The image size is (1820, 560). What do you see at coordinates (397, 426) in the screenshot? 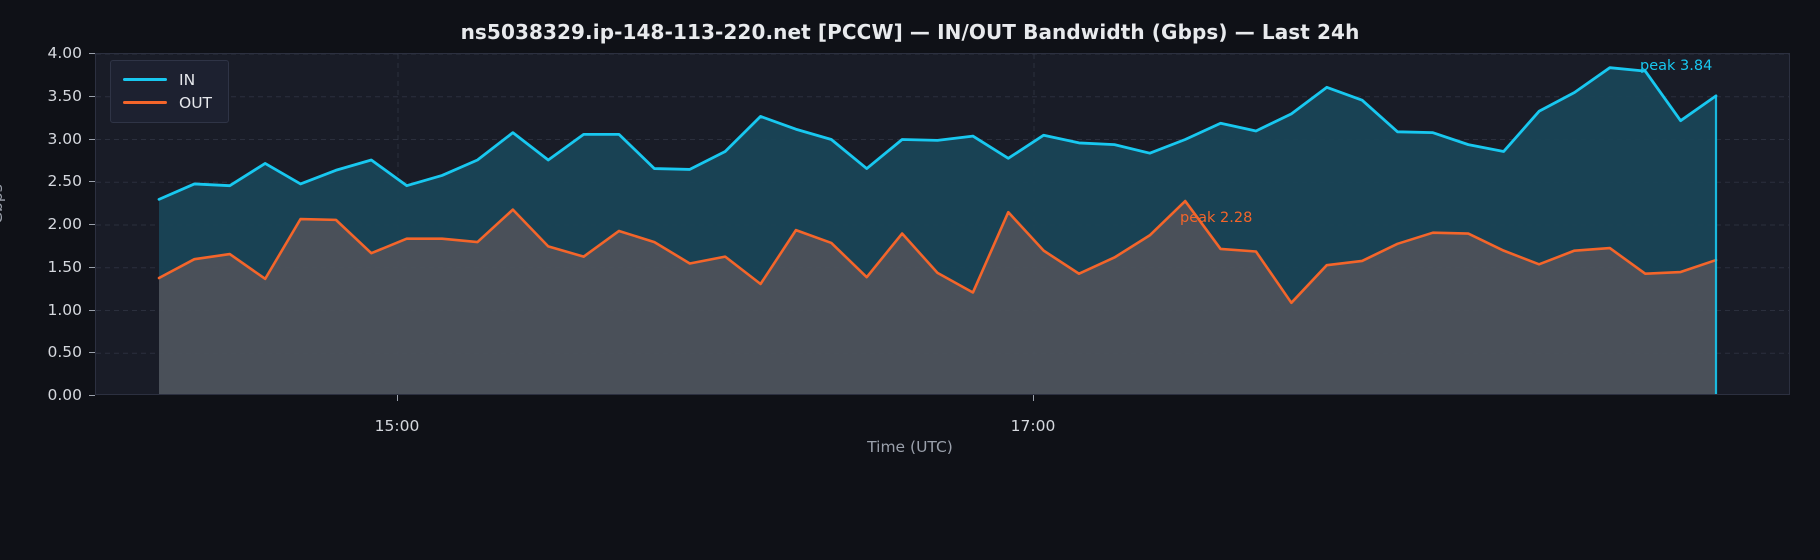
I see `x-tick-label: 15:00` at bounding box center [397, 426].